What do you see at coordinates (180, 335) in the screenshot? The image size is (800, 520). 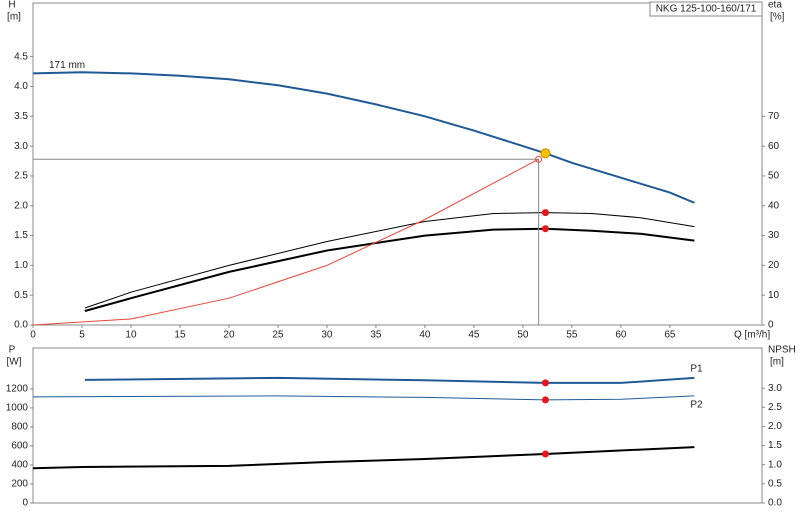 I see `x-tick-label: 15` at bounding box center [180, 335].